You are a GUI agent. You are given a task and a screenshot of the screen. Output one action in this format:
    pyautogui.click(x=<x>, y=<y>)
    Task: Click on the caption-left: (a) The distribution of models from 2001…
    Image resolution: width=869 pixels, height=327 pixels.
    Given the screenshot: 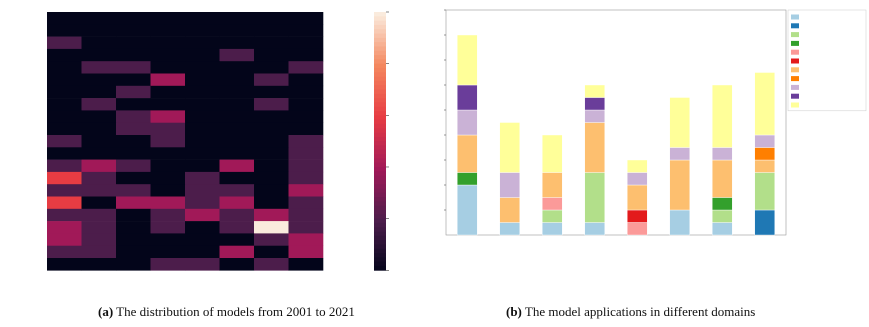 What is the action you would take?
    pyautogui.click(x=226, y=312)
    